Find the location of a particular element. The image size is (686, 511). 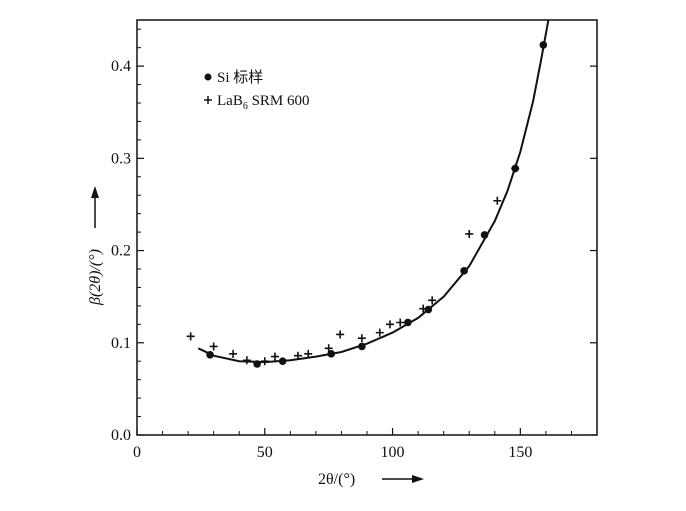

y-tick-label: 0.1 is located at coordinates (121, 343).